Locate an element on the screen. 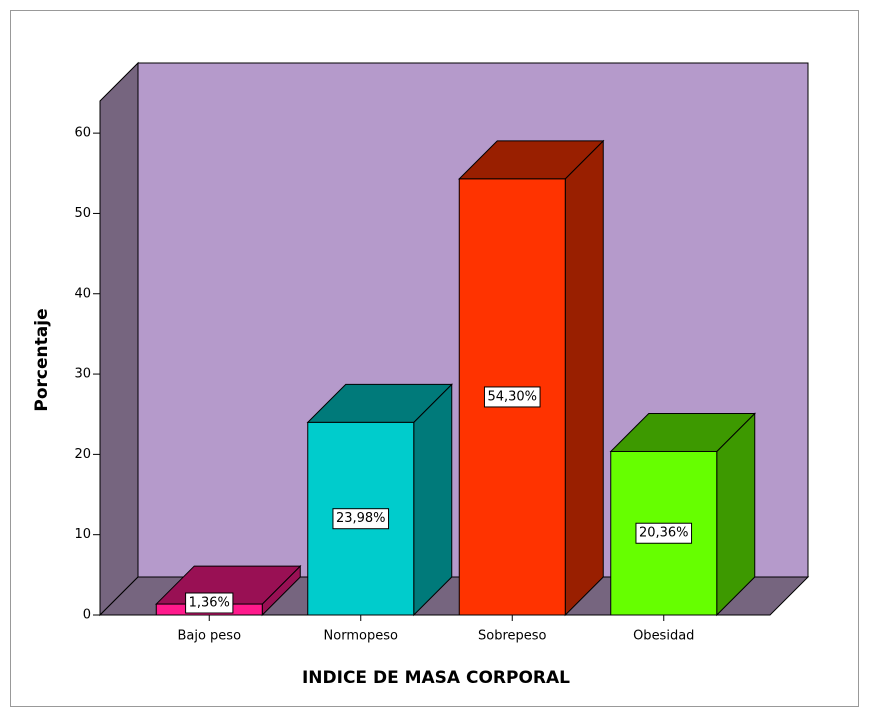 Image resolution: width=869 pixels, height=718 pixels. data-label: 54,30% is located at coordinates (512, 396).